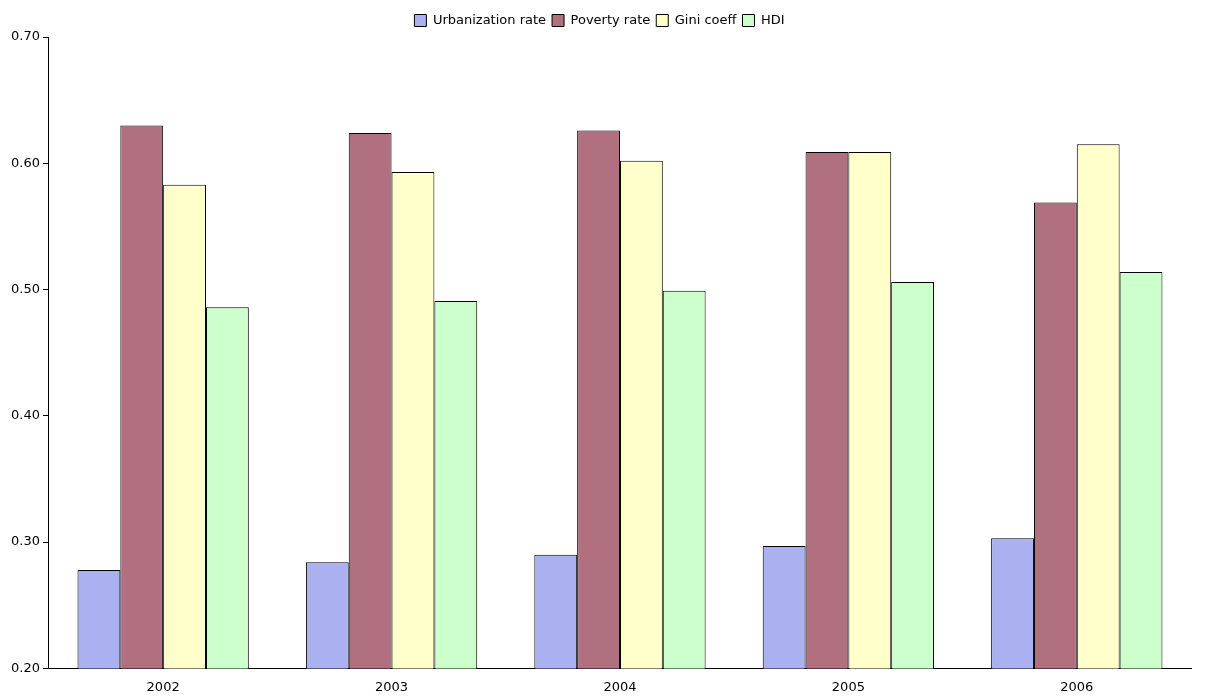  What do you see at coordinates (1077, 686) in the screenshot?
I see `x-tick-label: 2006` at bounding box center [1077, 686].